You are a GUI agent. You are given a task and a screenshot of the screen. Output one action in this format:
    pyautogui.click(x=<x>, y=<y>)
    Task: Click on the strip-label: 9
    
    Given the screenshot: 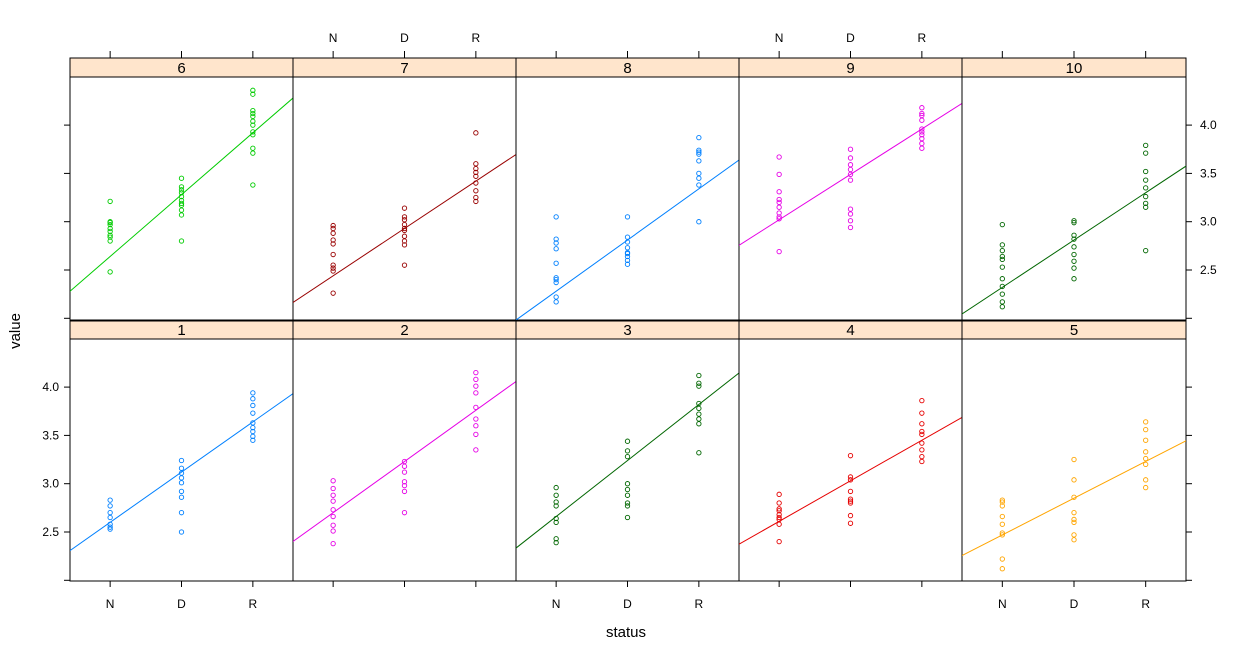 What is the action you would take?
    pyautogui.click(x=850, y=68)
    